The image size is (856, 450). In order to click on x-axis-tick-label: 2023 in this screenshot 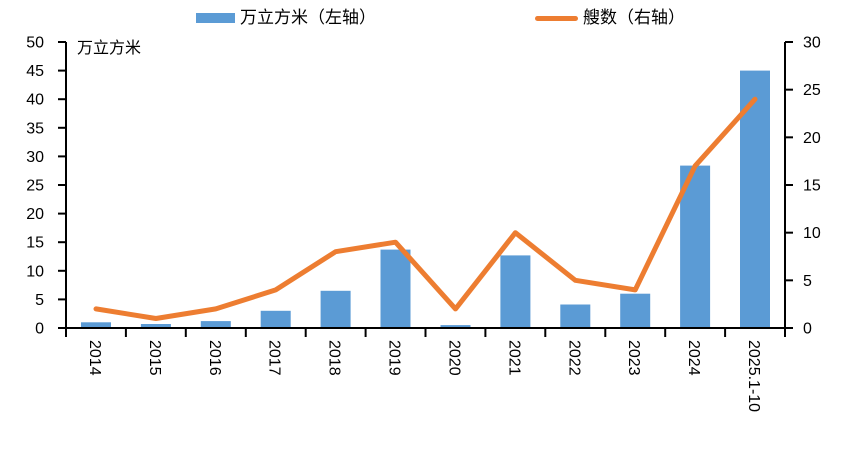, I will do `click(633, 358)`.